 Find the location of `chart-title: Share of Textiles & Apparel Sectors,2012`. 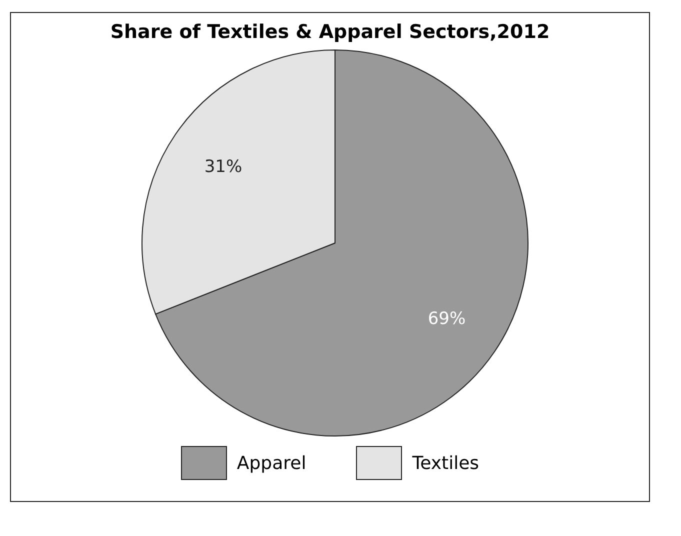

chart-title: Share of Textiles & Apparel Sectors,2012 is located at coordinates (330, 32).